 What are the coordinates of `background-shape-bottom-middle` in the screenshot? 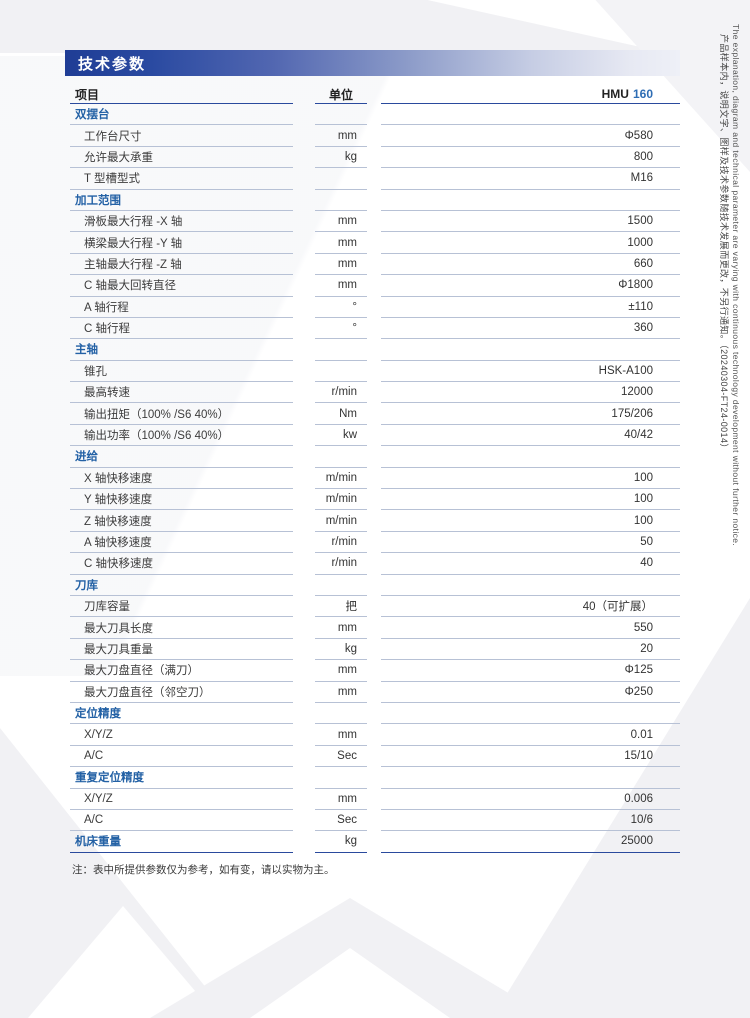 It's located at (350, 958).